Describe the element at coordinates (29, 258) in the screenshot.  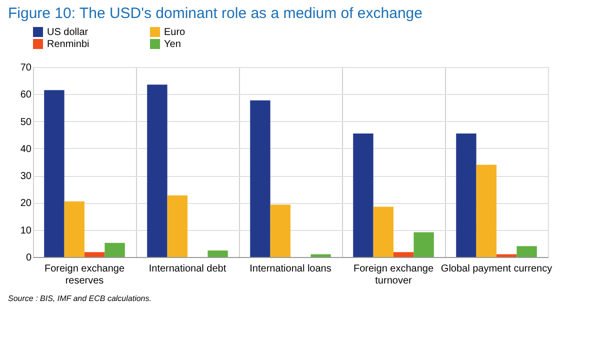
I see `y-tick-label: 0` at that location.